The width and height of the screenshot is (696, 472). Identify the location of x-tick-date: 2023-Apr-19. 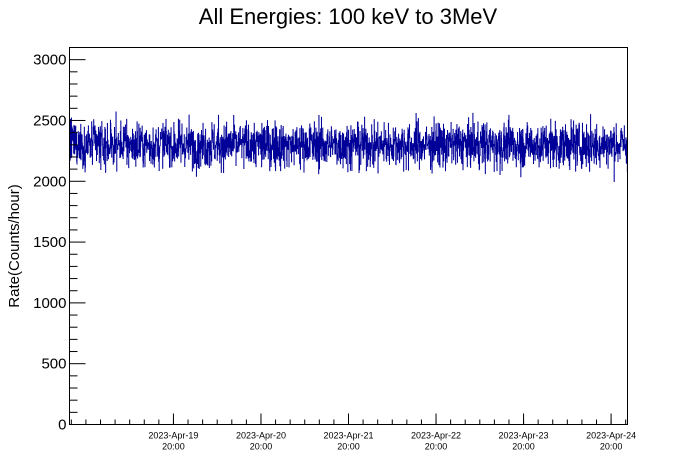
(173, 436).